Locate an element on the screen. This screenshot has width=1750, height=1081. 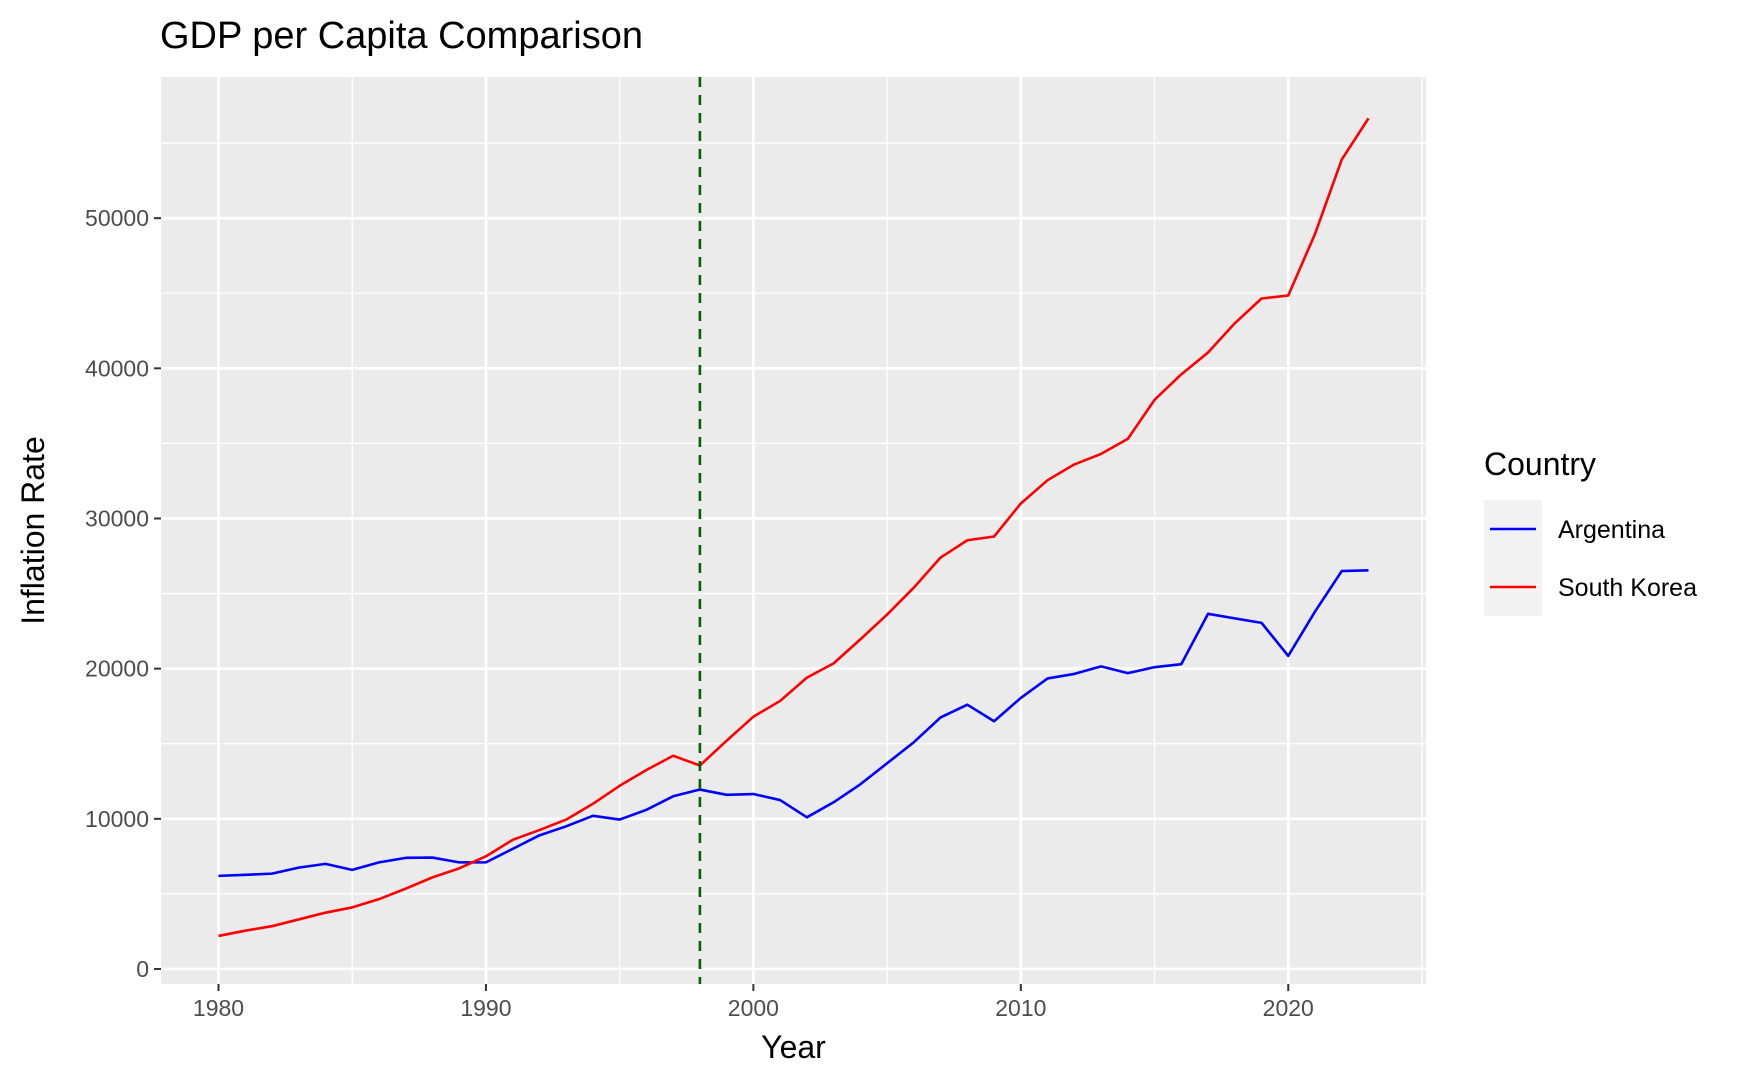
y-tick-label: 50000 is located at coordinates (117, 218).